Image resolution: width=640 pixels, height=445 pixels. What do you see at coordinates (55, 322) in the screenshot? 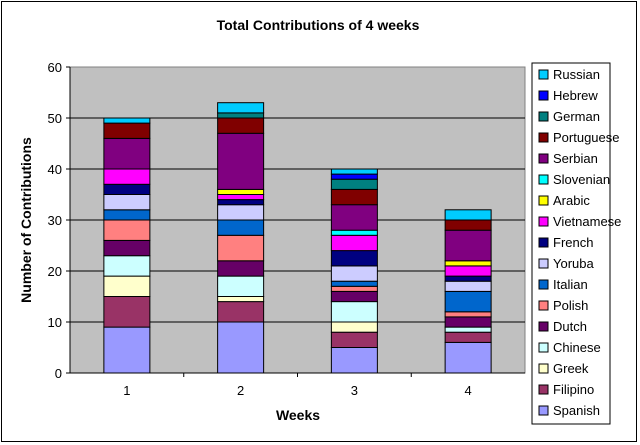
I see `y-tick-label: 10` at bounding box center [55, 322].